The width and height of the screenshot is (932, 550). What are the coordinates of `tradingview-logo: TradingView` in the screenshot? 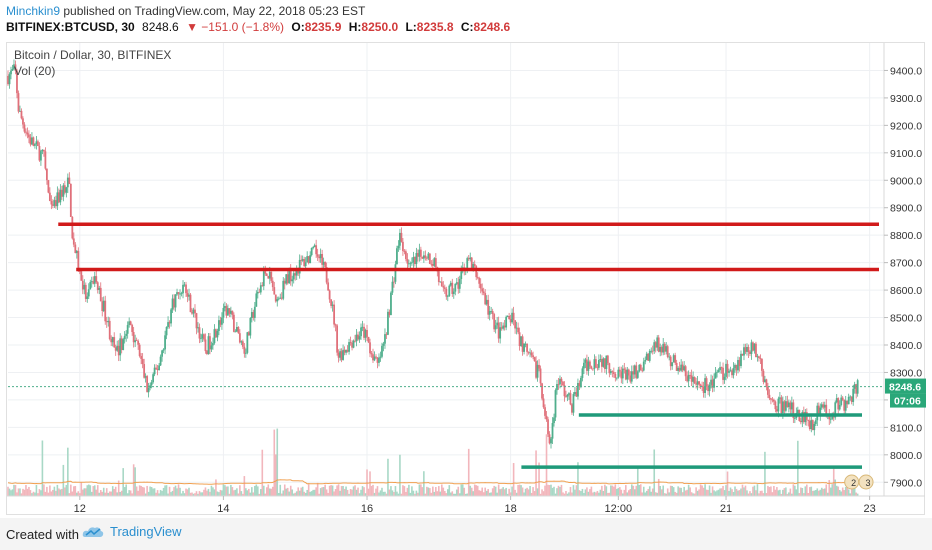 It's located at (132, 531).